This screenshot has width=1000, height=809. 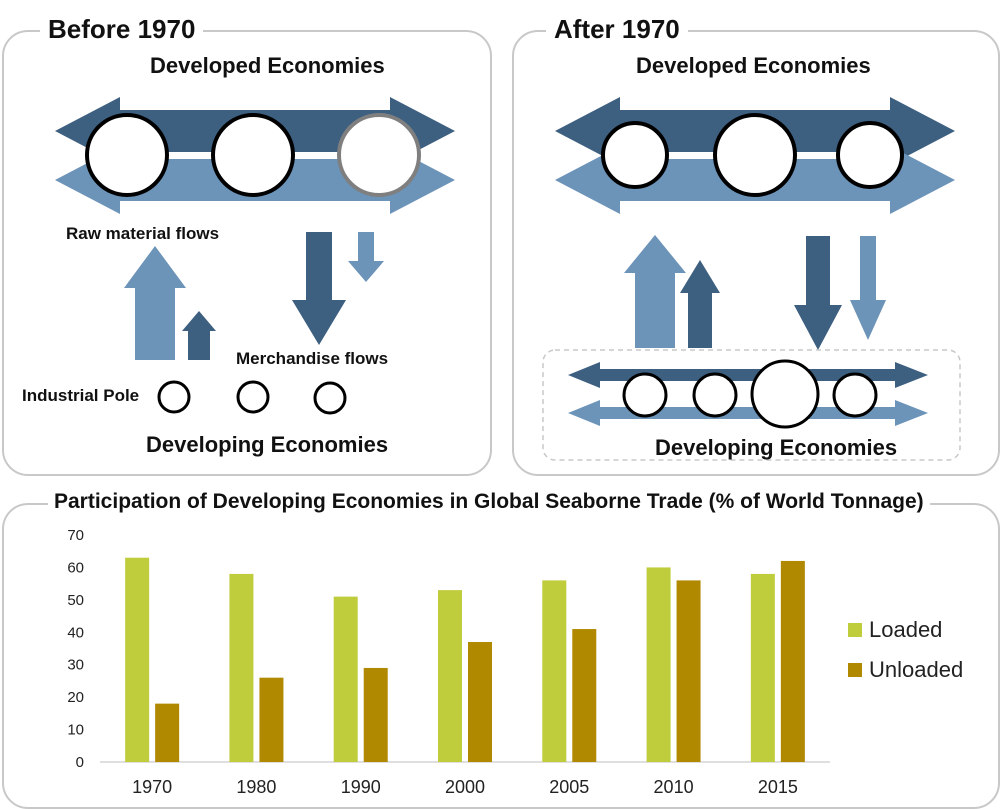 I want to click on raw-material-up-arrow-large, so click(x=155, y=303).